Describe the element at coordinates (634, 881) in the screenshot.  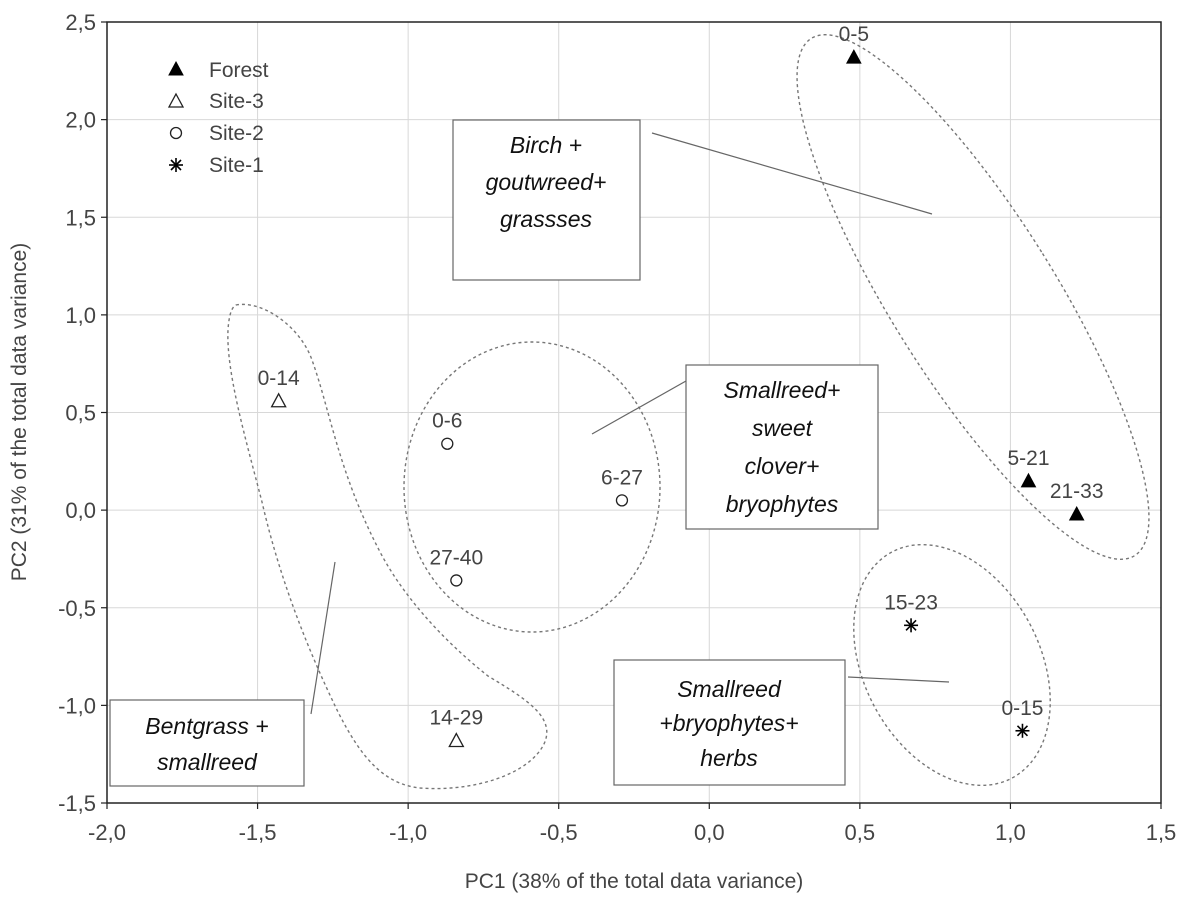
I see `x-axis-title: PC1 (38% of the total data variance)` at that location.